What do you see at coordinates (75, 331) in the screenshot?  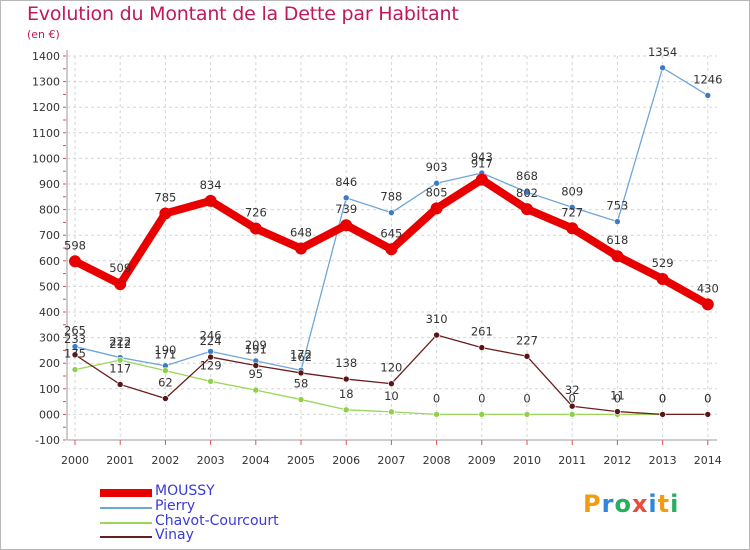 I see `data-label: 265` at bounding box center [75, 331].